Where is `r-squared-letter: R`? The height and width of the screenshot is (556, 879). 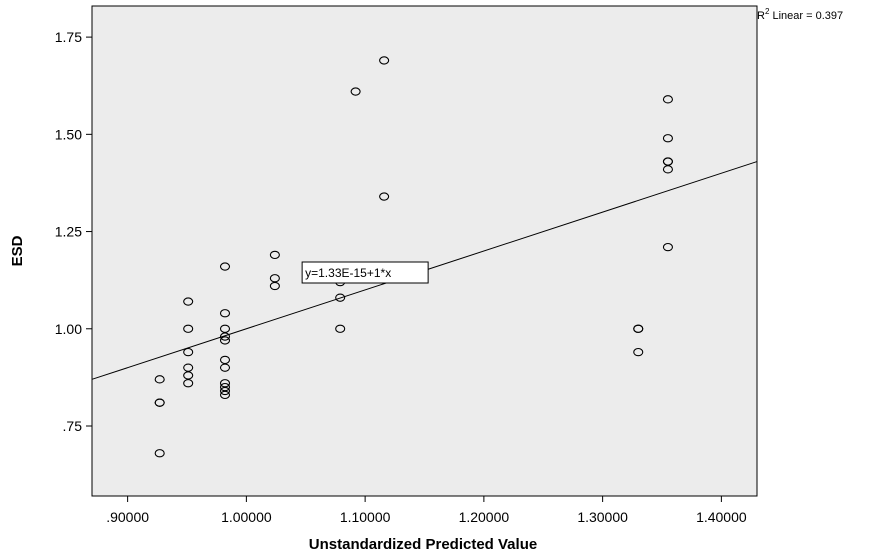 r-squared-letter: R is located at coordinates (761, 16).